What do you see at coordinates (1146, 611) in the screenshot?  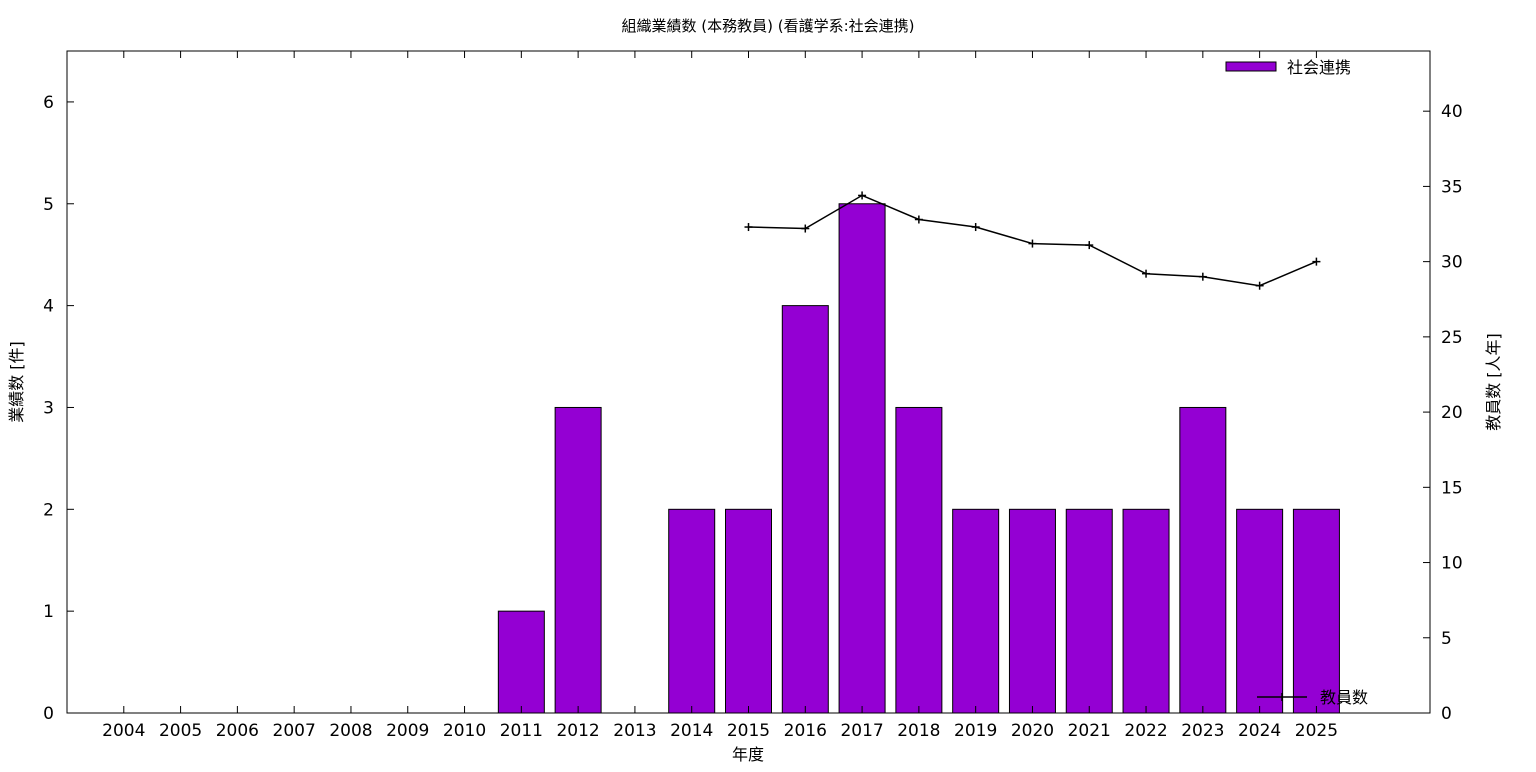 I see `bar-2022` at bounding box center [1146, 611].